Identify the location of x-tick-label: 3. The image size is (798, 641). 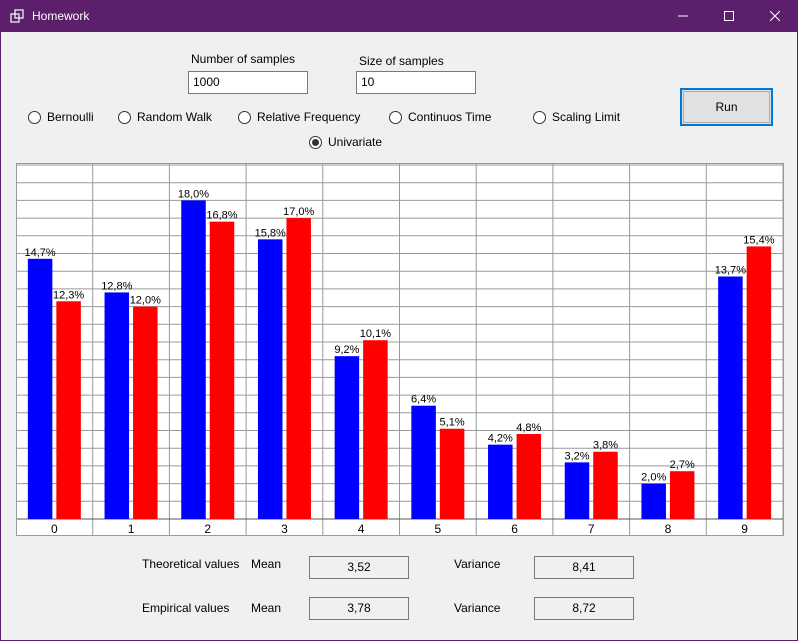
(284, 529).